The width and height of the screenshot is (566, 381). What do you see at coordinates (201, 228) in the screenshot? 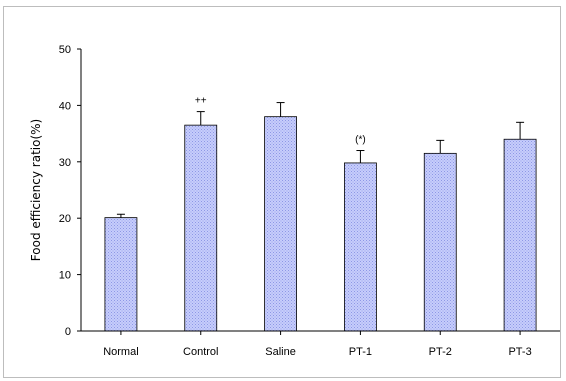
I see `bar-control` at bounding box center [201, 228].